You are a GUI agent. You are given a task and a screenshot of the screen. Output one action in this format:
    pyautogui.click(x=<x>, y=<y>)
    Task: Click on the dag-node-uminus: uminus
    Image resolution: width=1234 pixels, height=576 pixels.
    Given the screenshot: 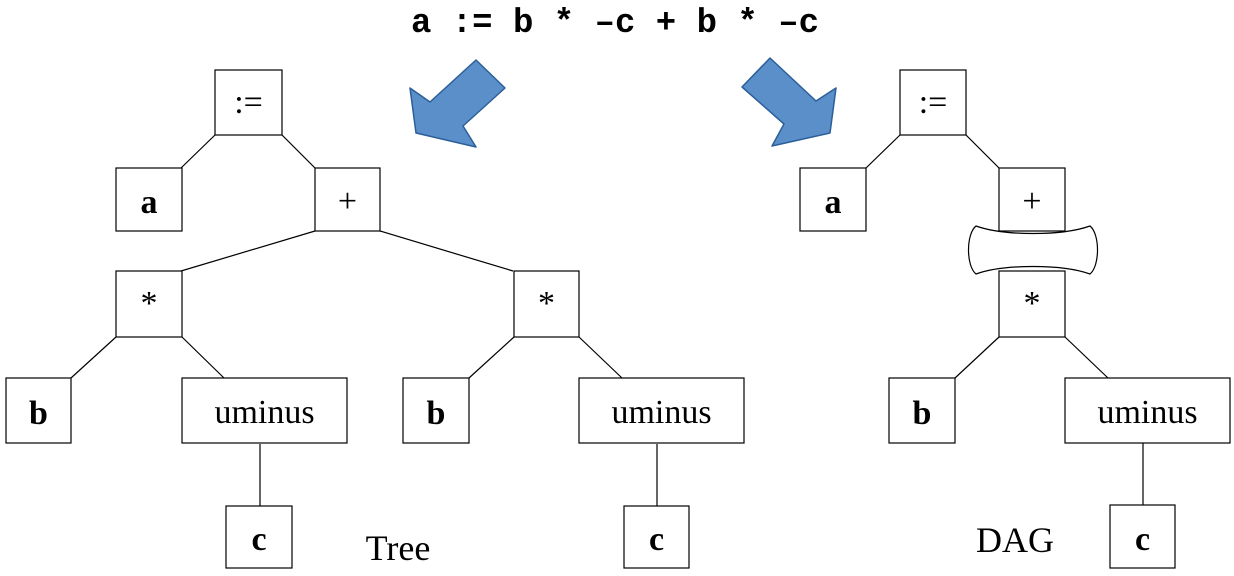 What is the action you would take?
    pyautogui.click(x=1147, y=410)
    